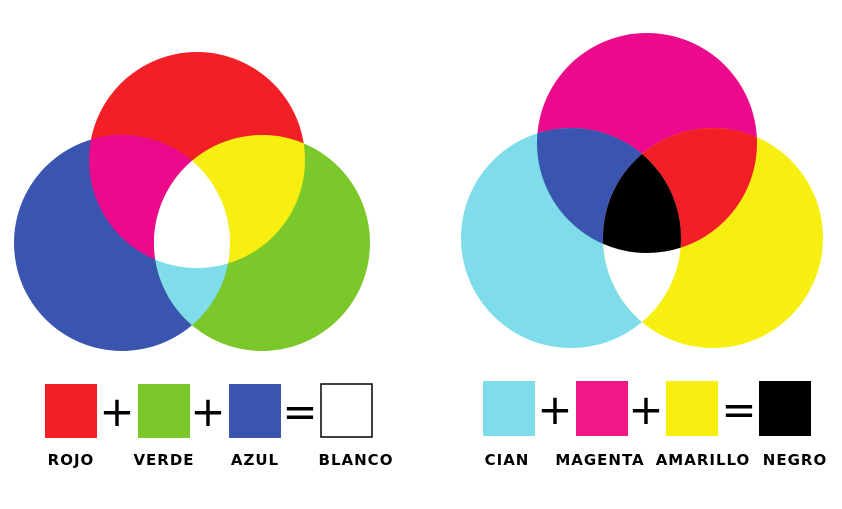 This screenshot has height=509, width=842. I want to click on rgb-equation: + + = ROJO VERDE AZUL BLANCO, so click(219, 426).